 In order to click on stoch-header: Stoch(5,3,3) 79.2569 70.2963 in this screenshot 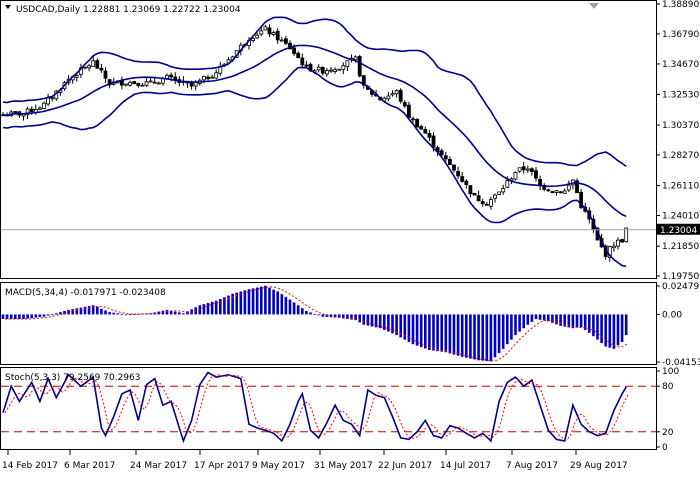, I will do `click(72, 378)`.